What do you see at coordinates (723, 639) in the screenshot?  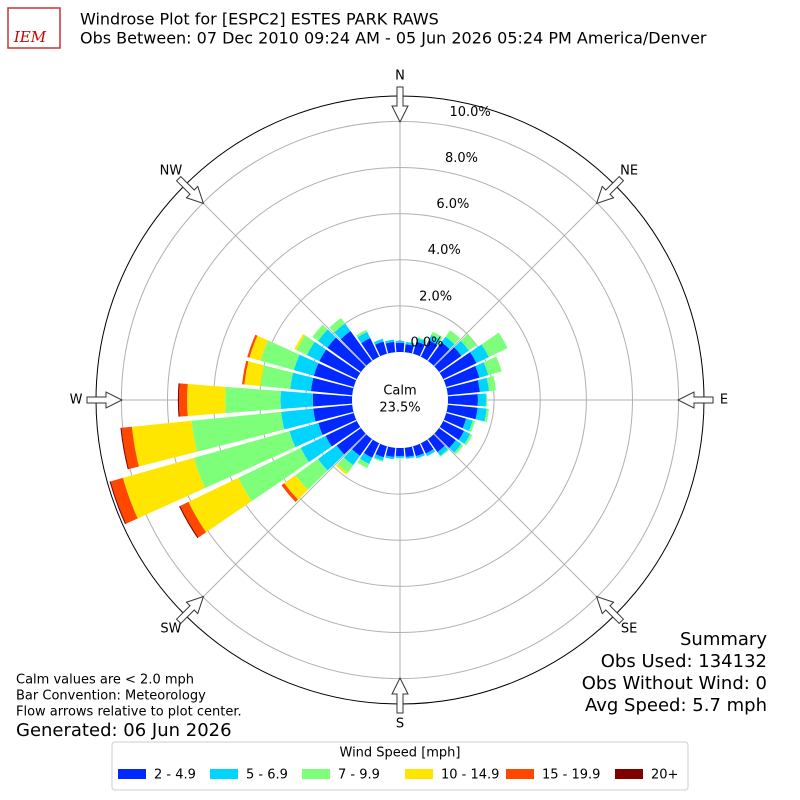 I see `summary-line: Summary` at bounding box center [723, 639].